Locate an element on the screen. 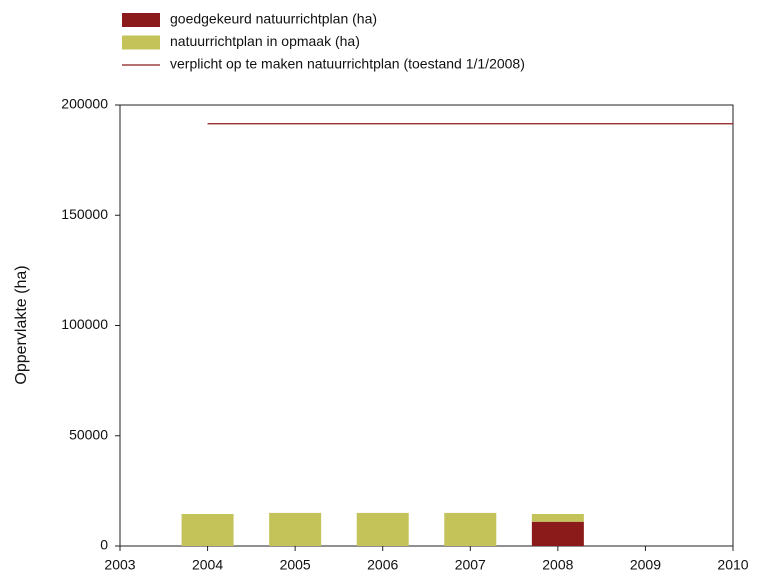 This screenshot has height=578, width=757. x-tick-label: 2004 is located at coordinates (207, 565).